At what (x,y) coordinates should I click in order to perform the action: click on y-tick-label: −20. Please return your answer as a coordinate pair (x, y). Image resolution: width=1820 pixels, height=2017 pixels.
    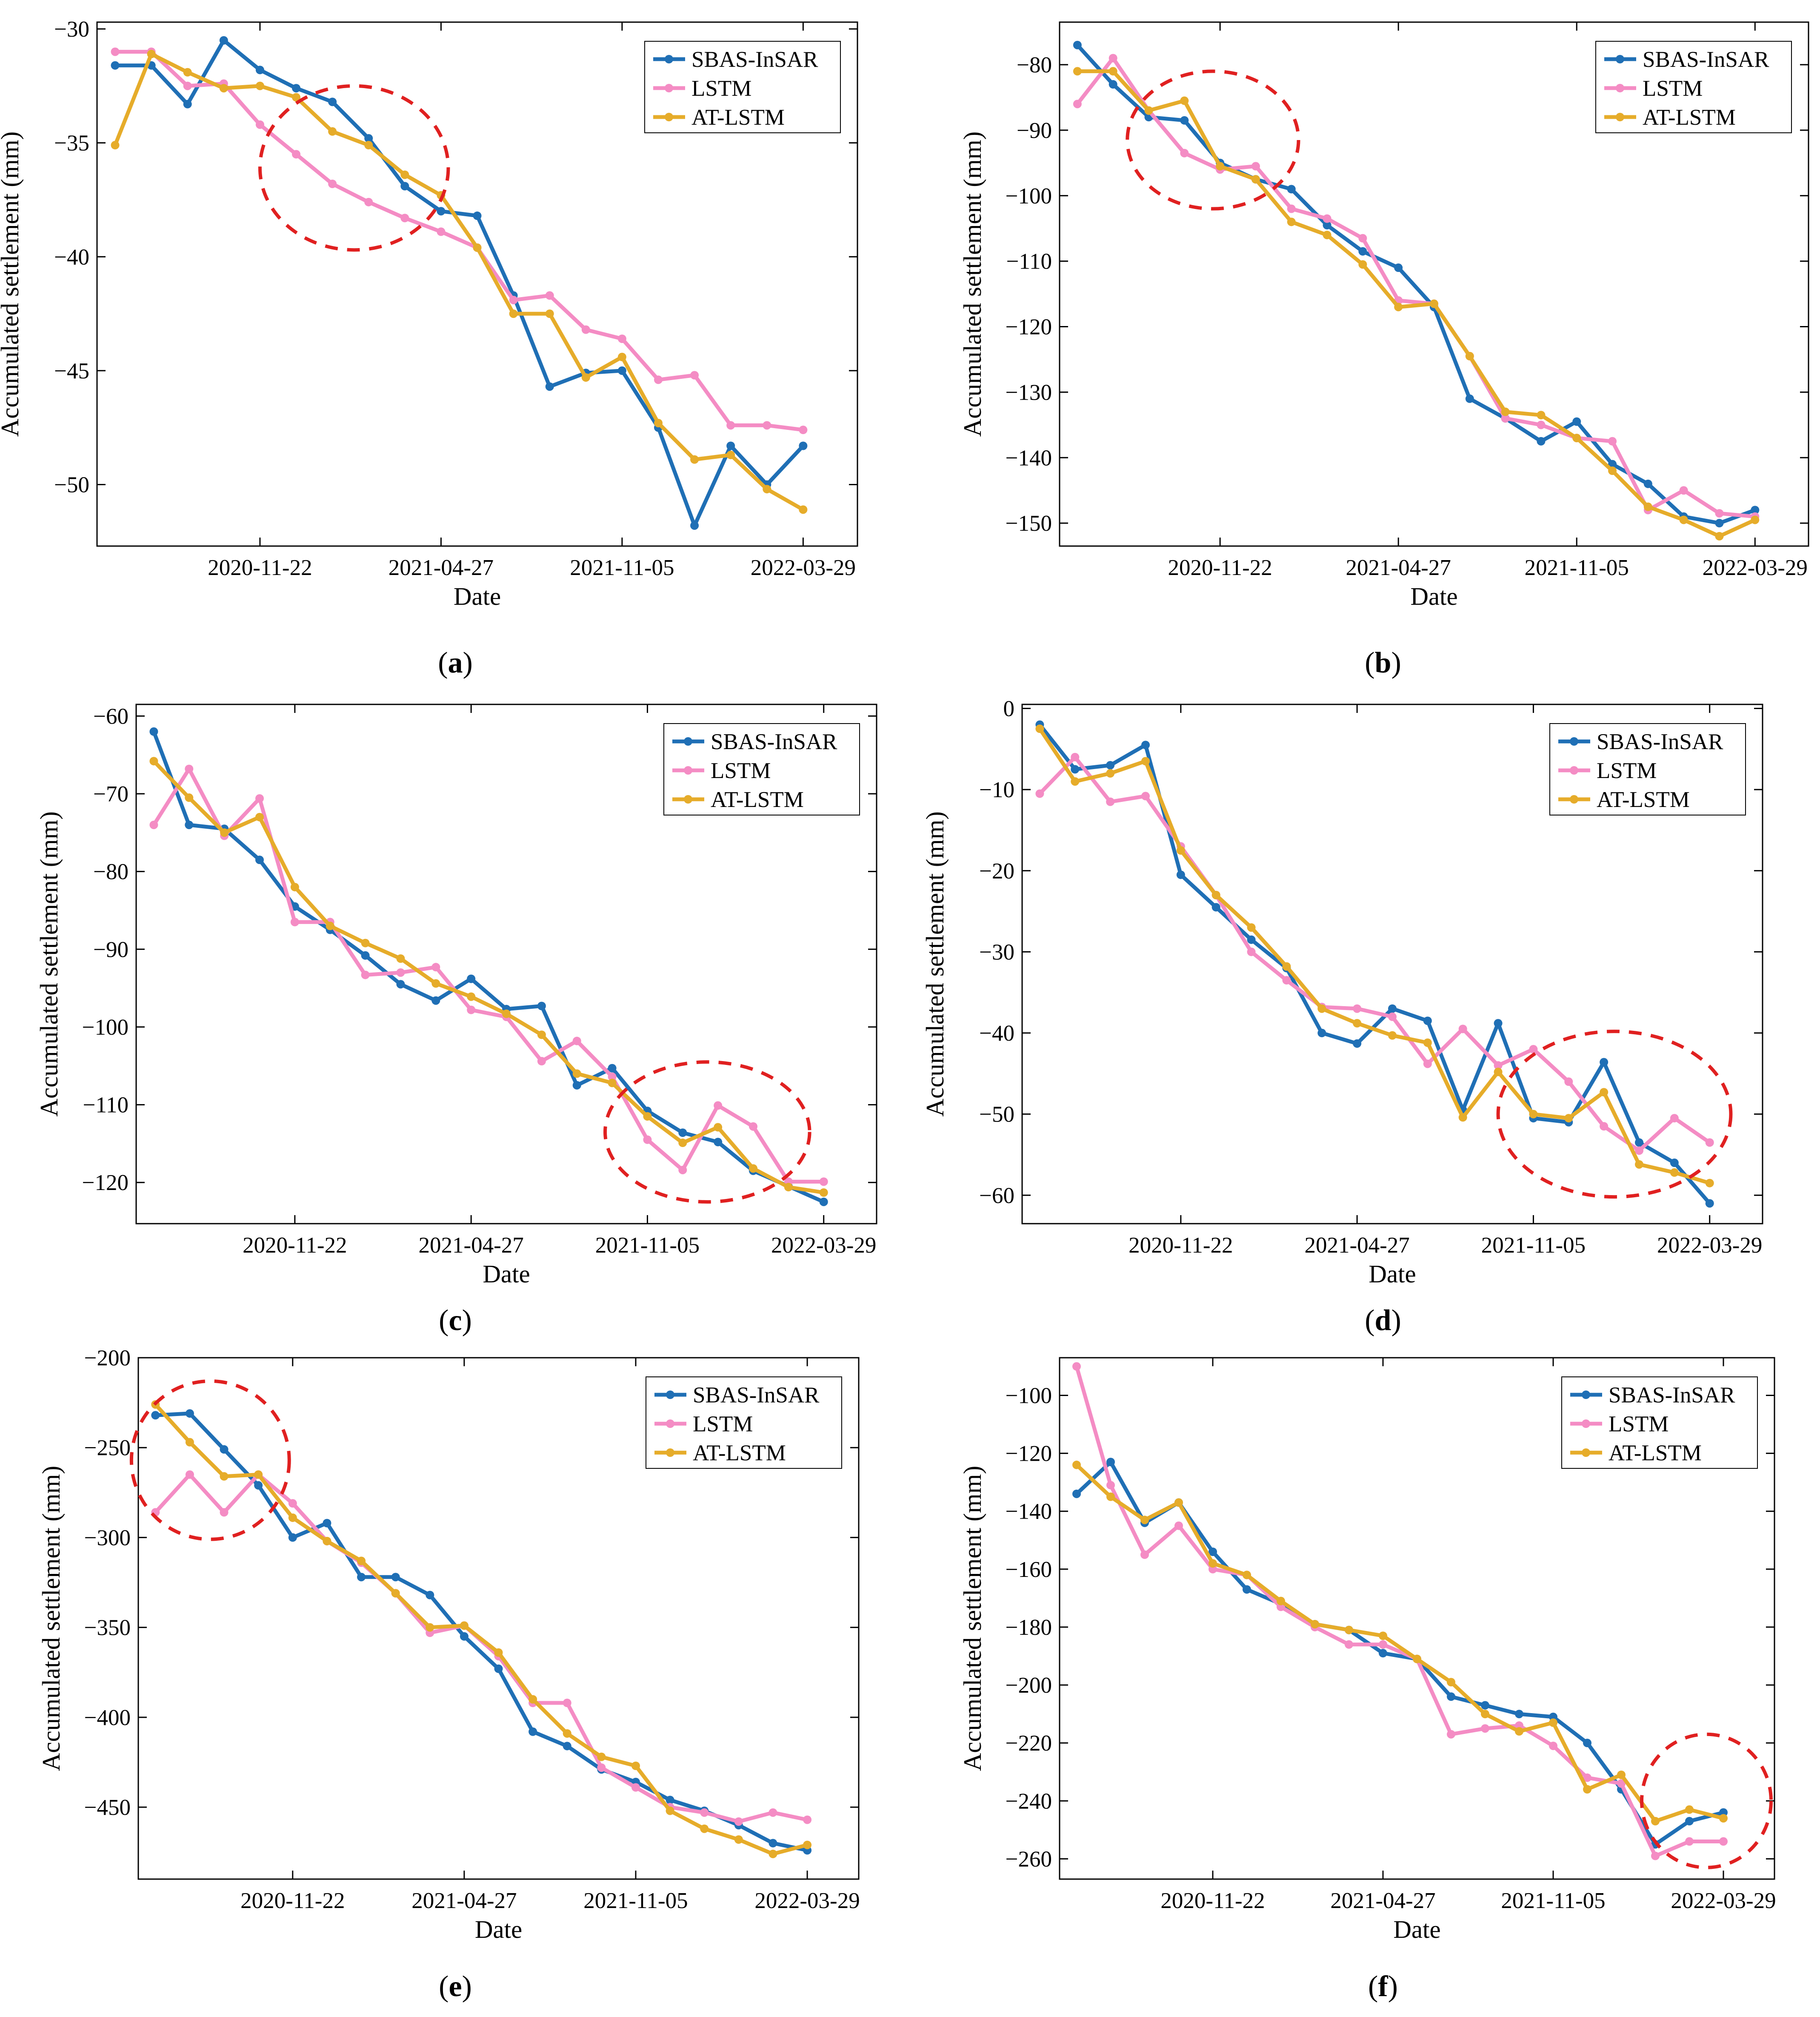
    Looking at the image, I should click on (996, 871).